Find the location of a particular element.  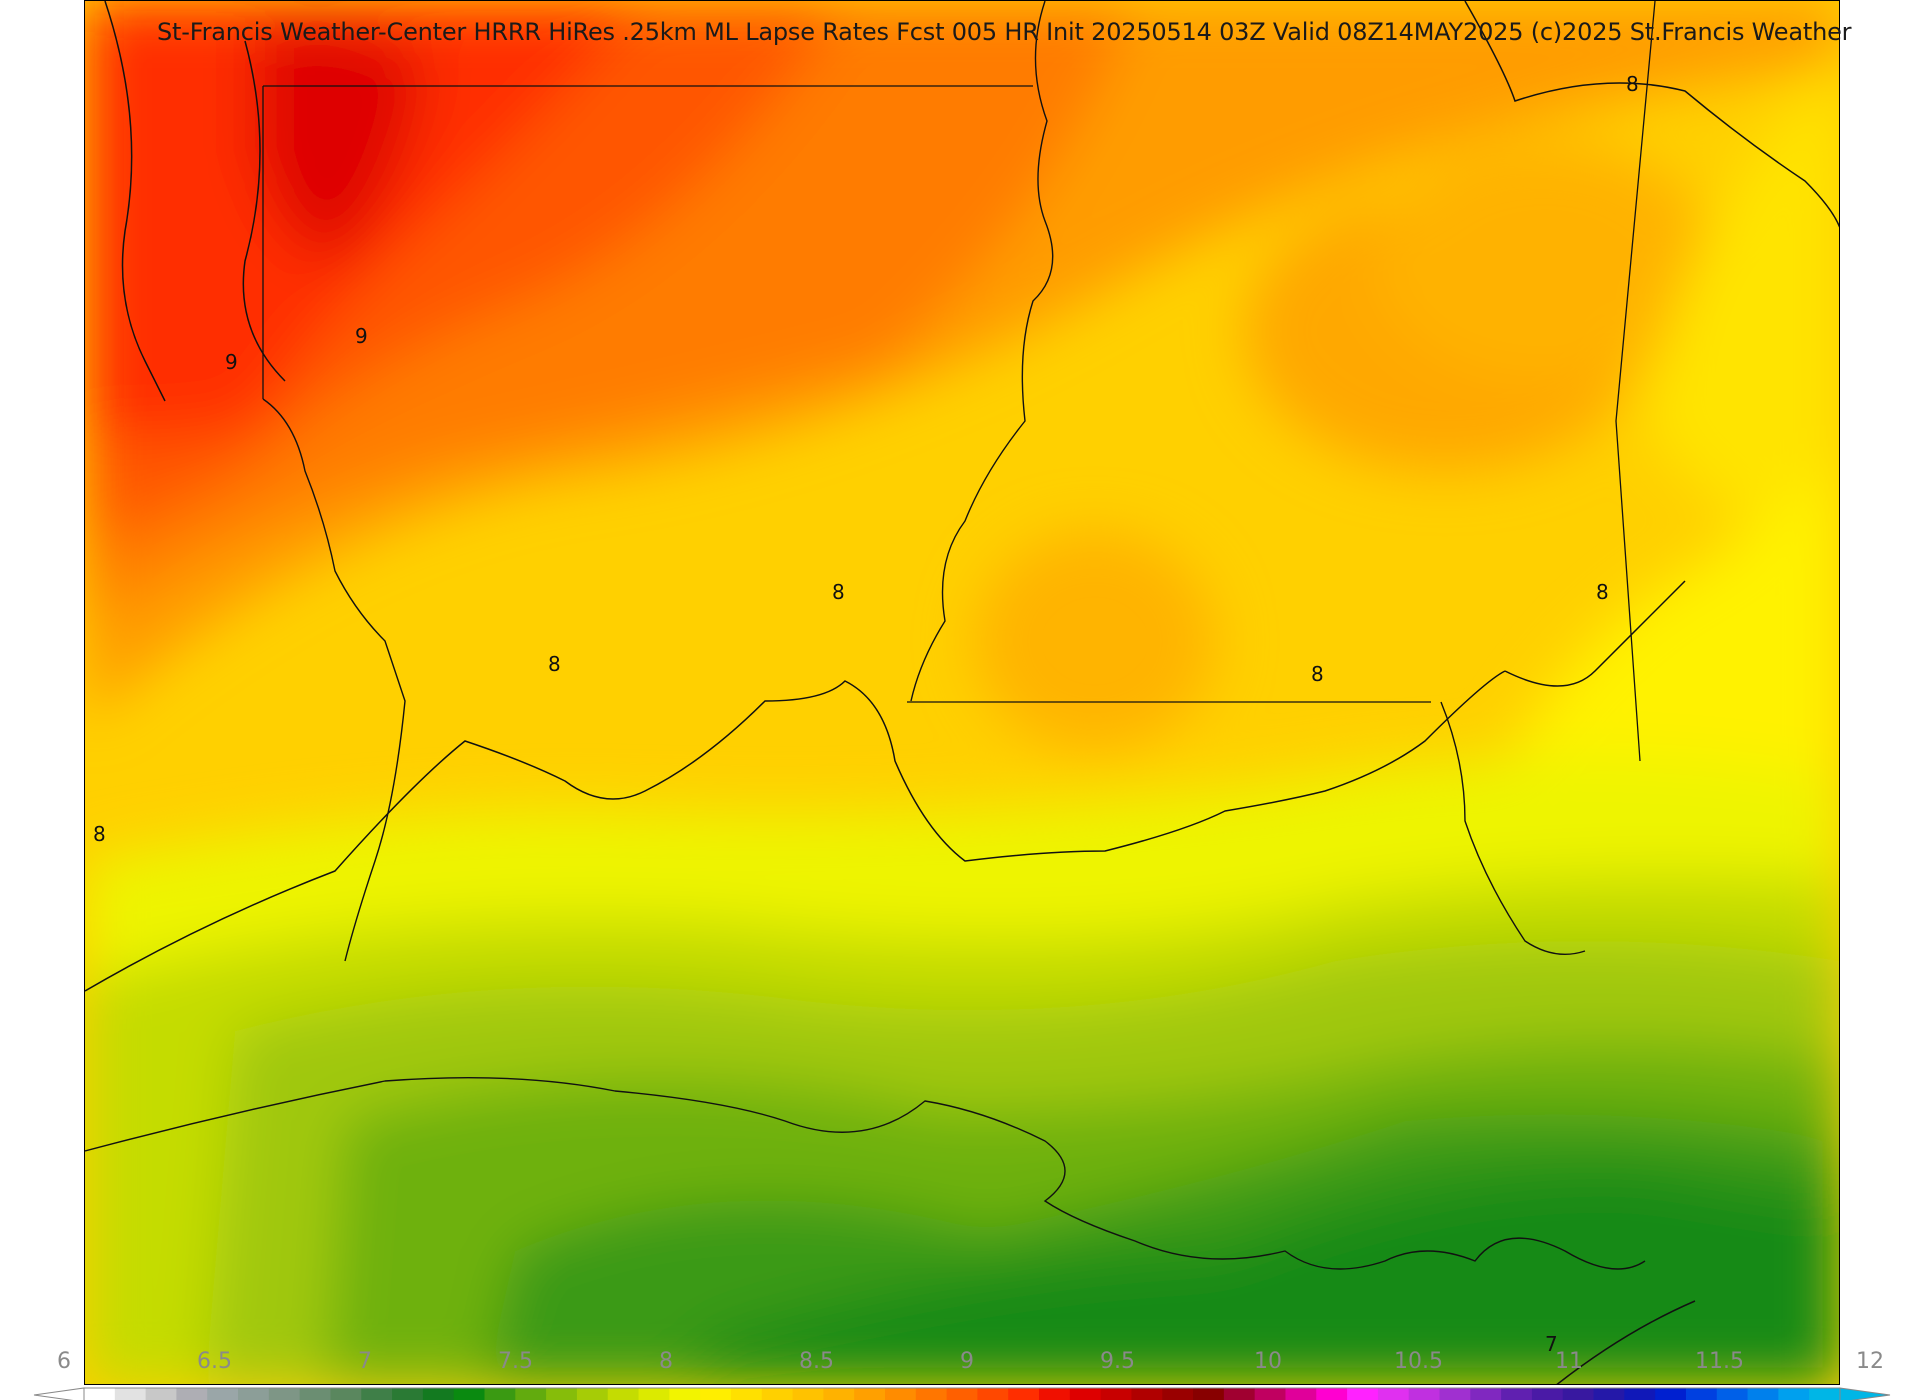

colorbar-tick-label: 6.5 is located at coordinates (214, 1361).